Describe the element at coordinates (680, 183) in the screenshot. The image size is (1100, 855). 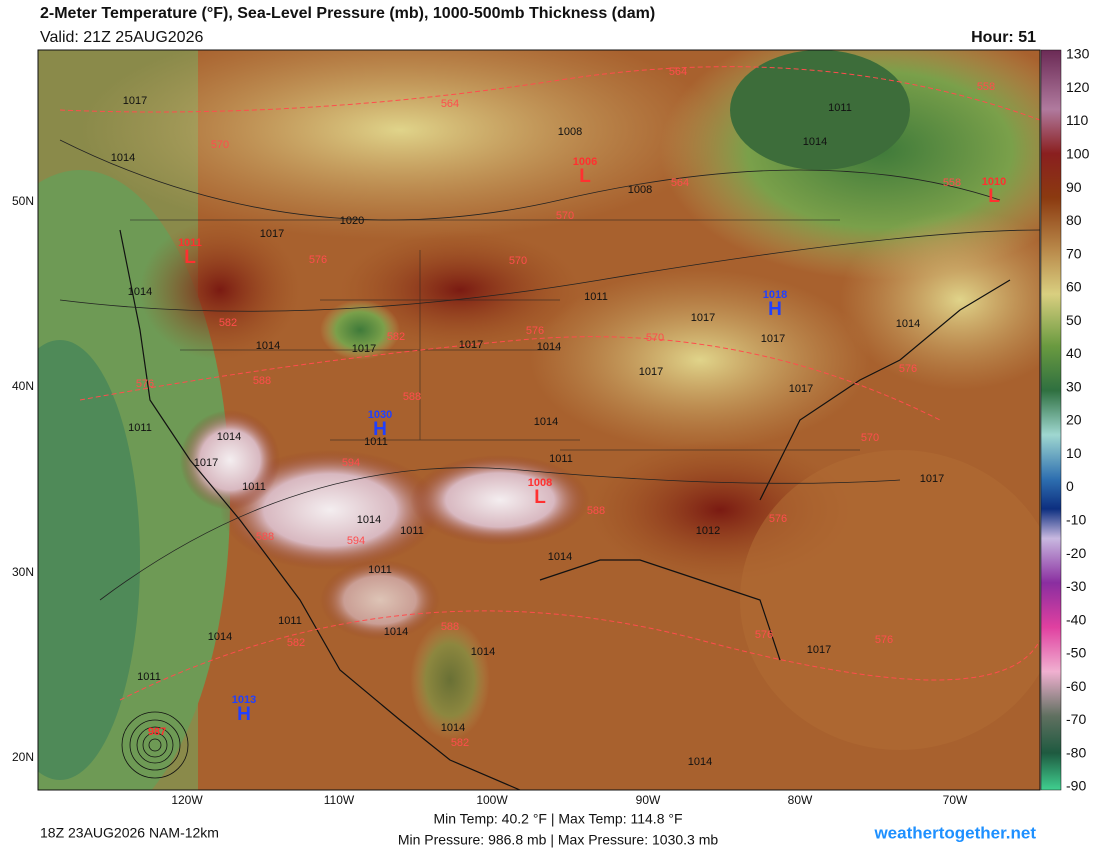
I see `thickness-label: 564` at that location.